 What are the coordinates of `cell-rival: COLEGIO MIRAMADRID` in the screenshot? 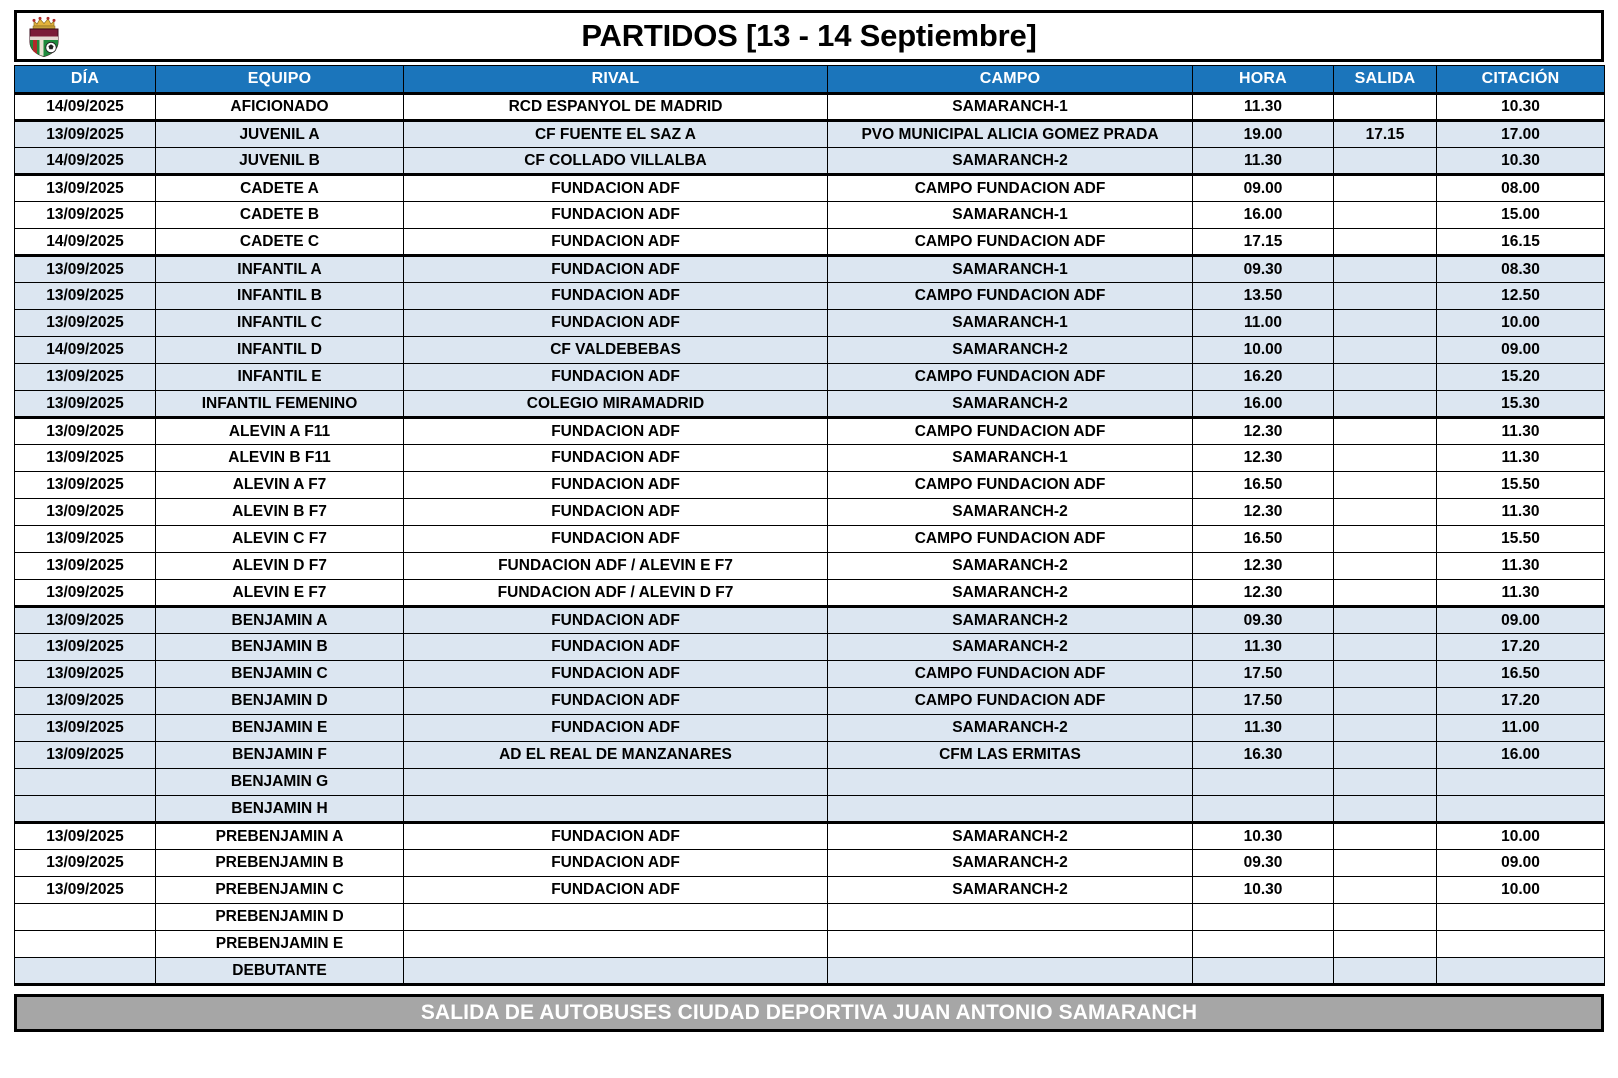 It's located at (615, 404).